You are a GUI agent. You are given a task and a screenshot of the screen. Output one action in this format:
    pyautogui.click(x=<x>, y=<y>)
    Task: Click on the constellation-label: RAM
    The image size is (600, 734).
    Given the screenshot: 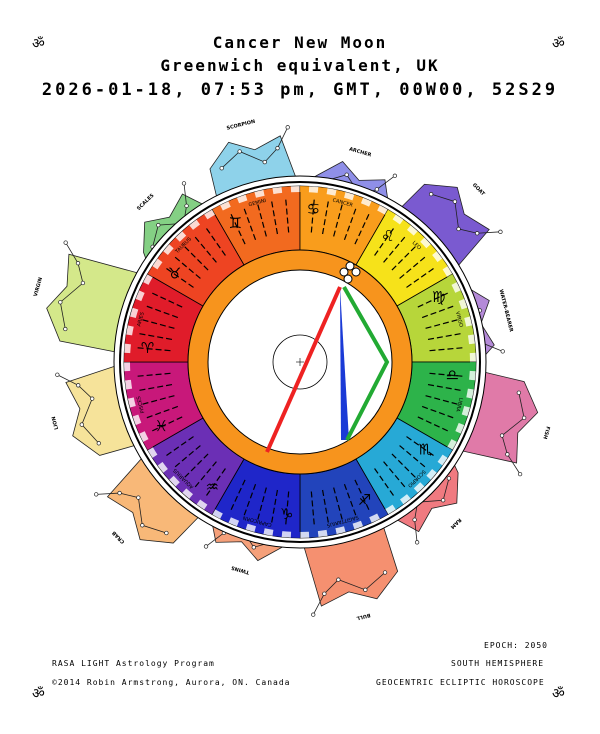 What is the action you would take?
    pyautogui.click(x=455, y=523)
    